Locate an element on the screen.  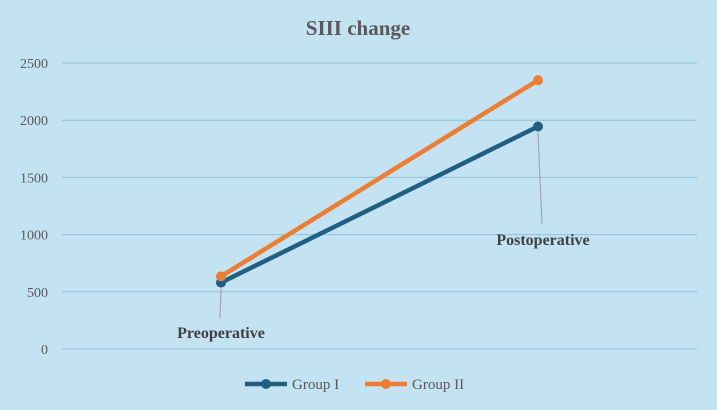
chart-title: SIII change is located at coordinates (358, 28).